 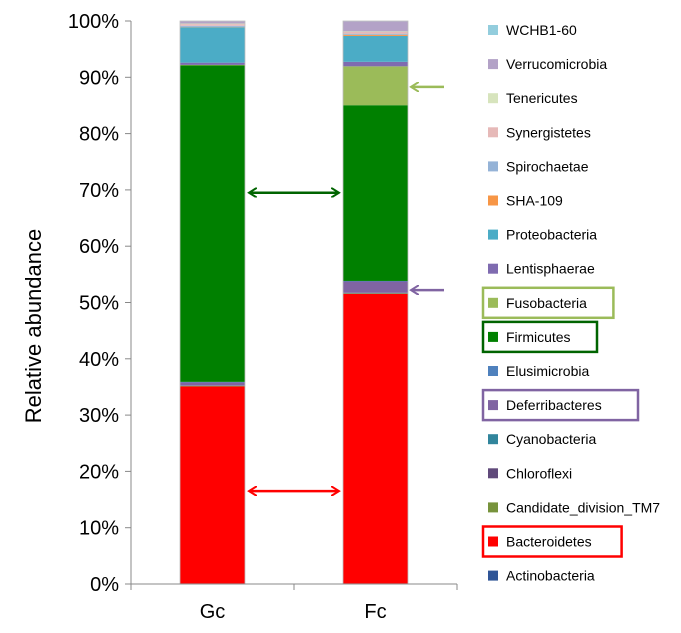 What do you see at coordinates (99, 191) in the screenshot?
I see `y-tick-label: 70%` at bounding box center [99, 191].